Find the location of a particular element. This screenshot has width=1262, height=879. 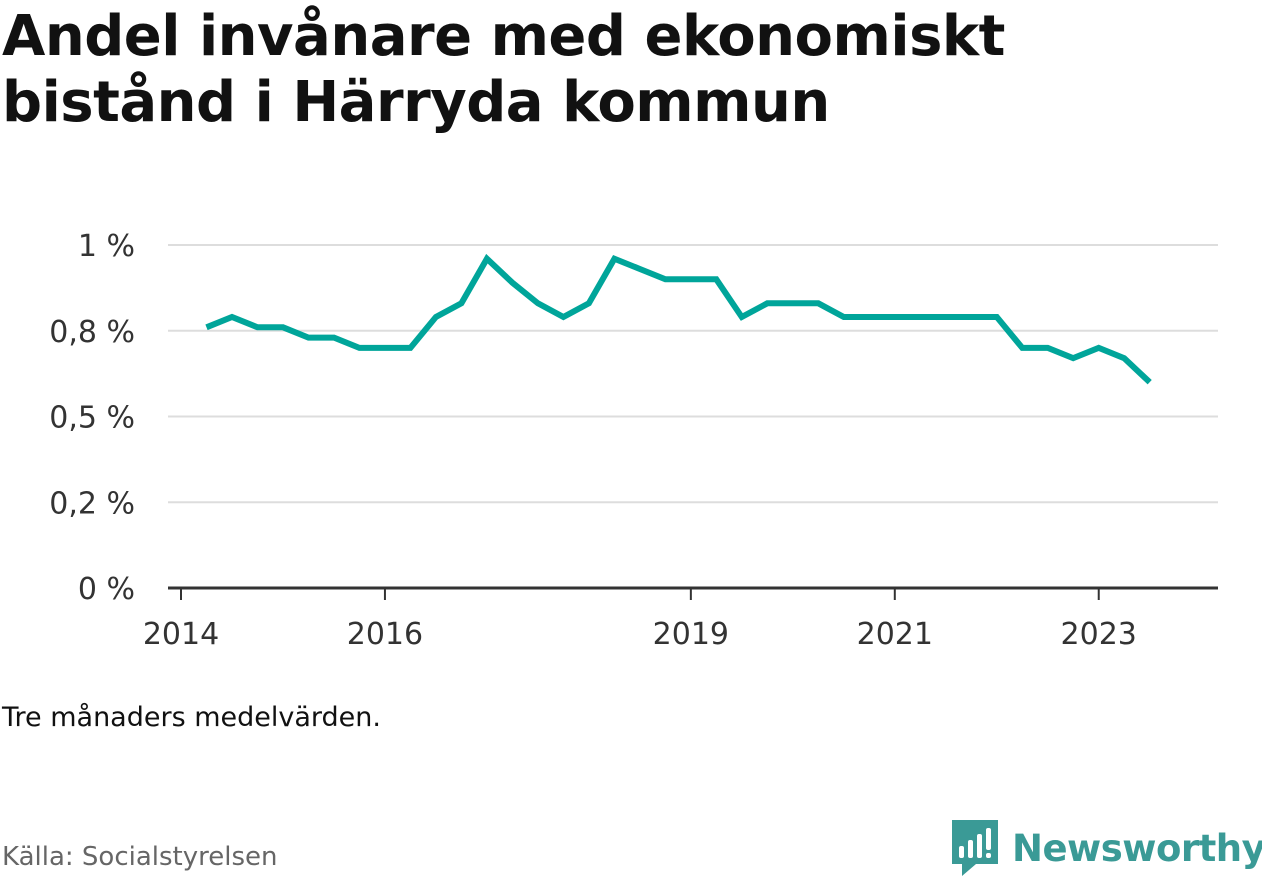

y-tick-label: 0 % is located at coordinates (106, 589).